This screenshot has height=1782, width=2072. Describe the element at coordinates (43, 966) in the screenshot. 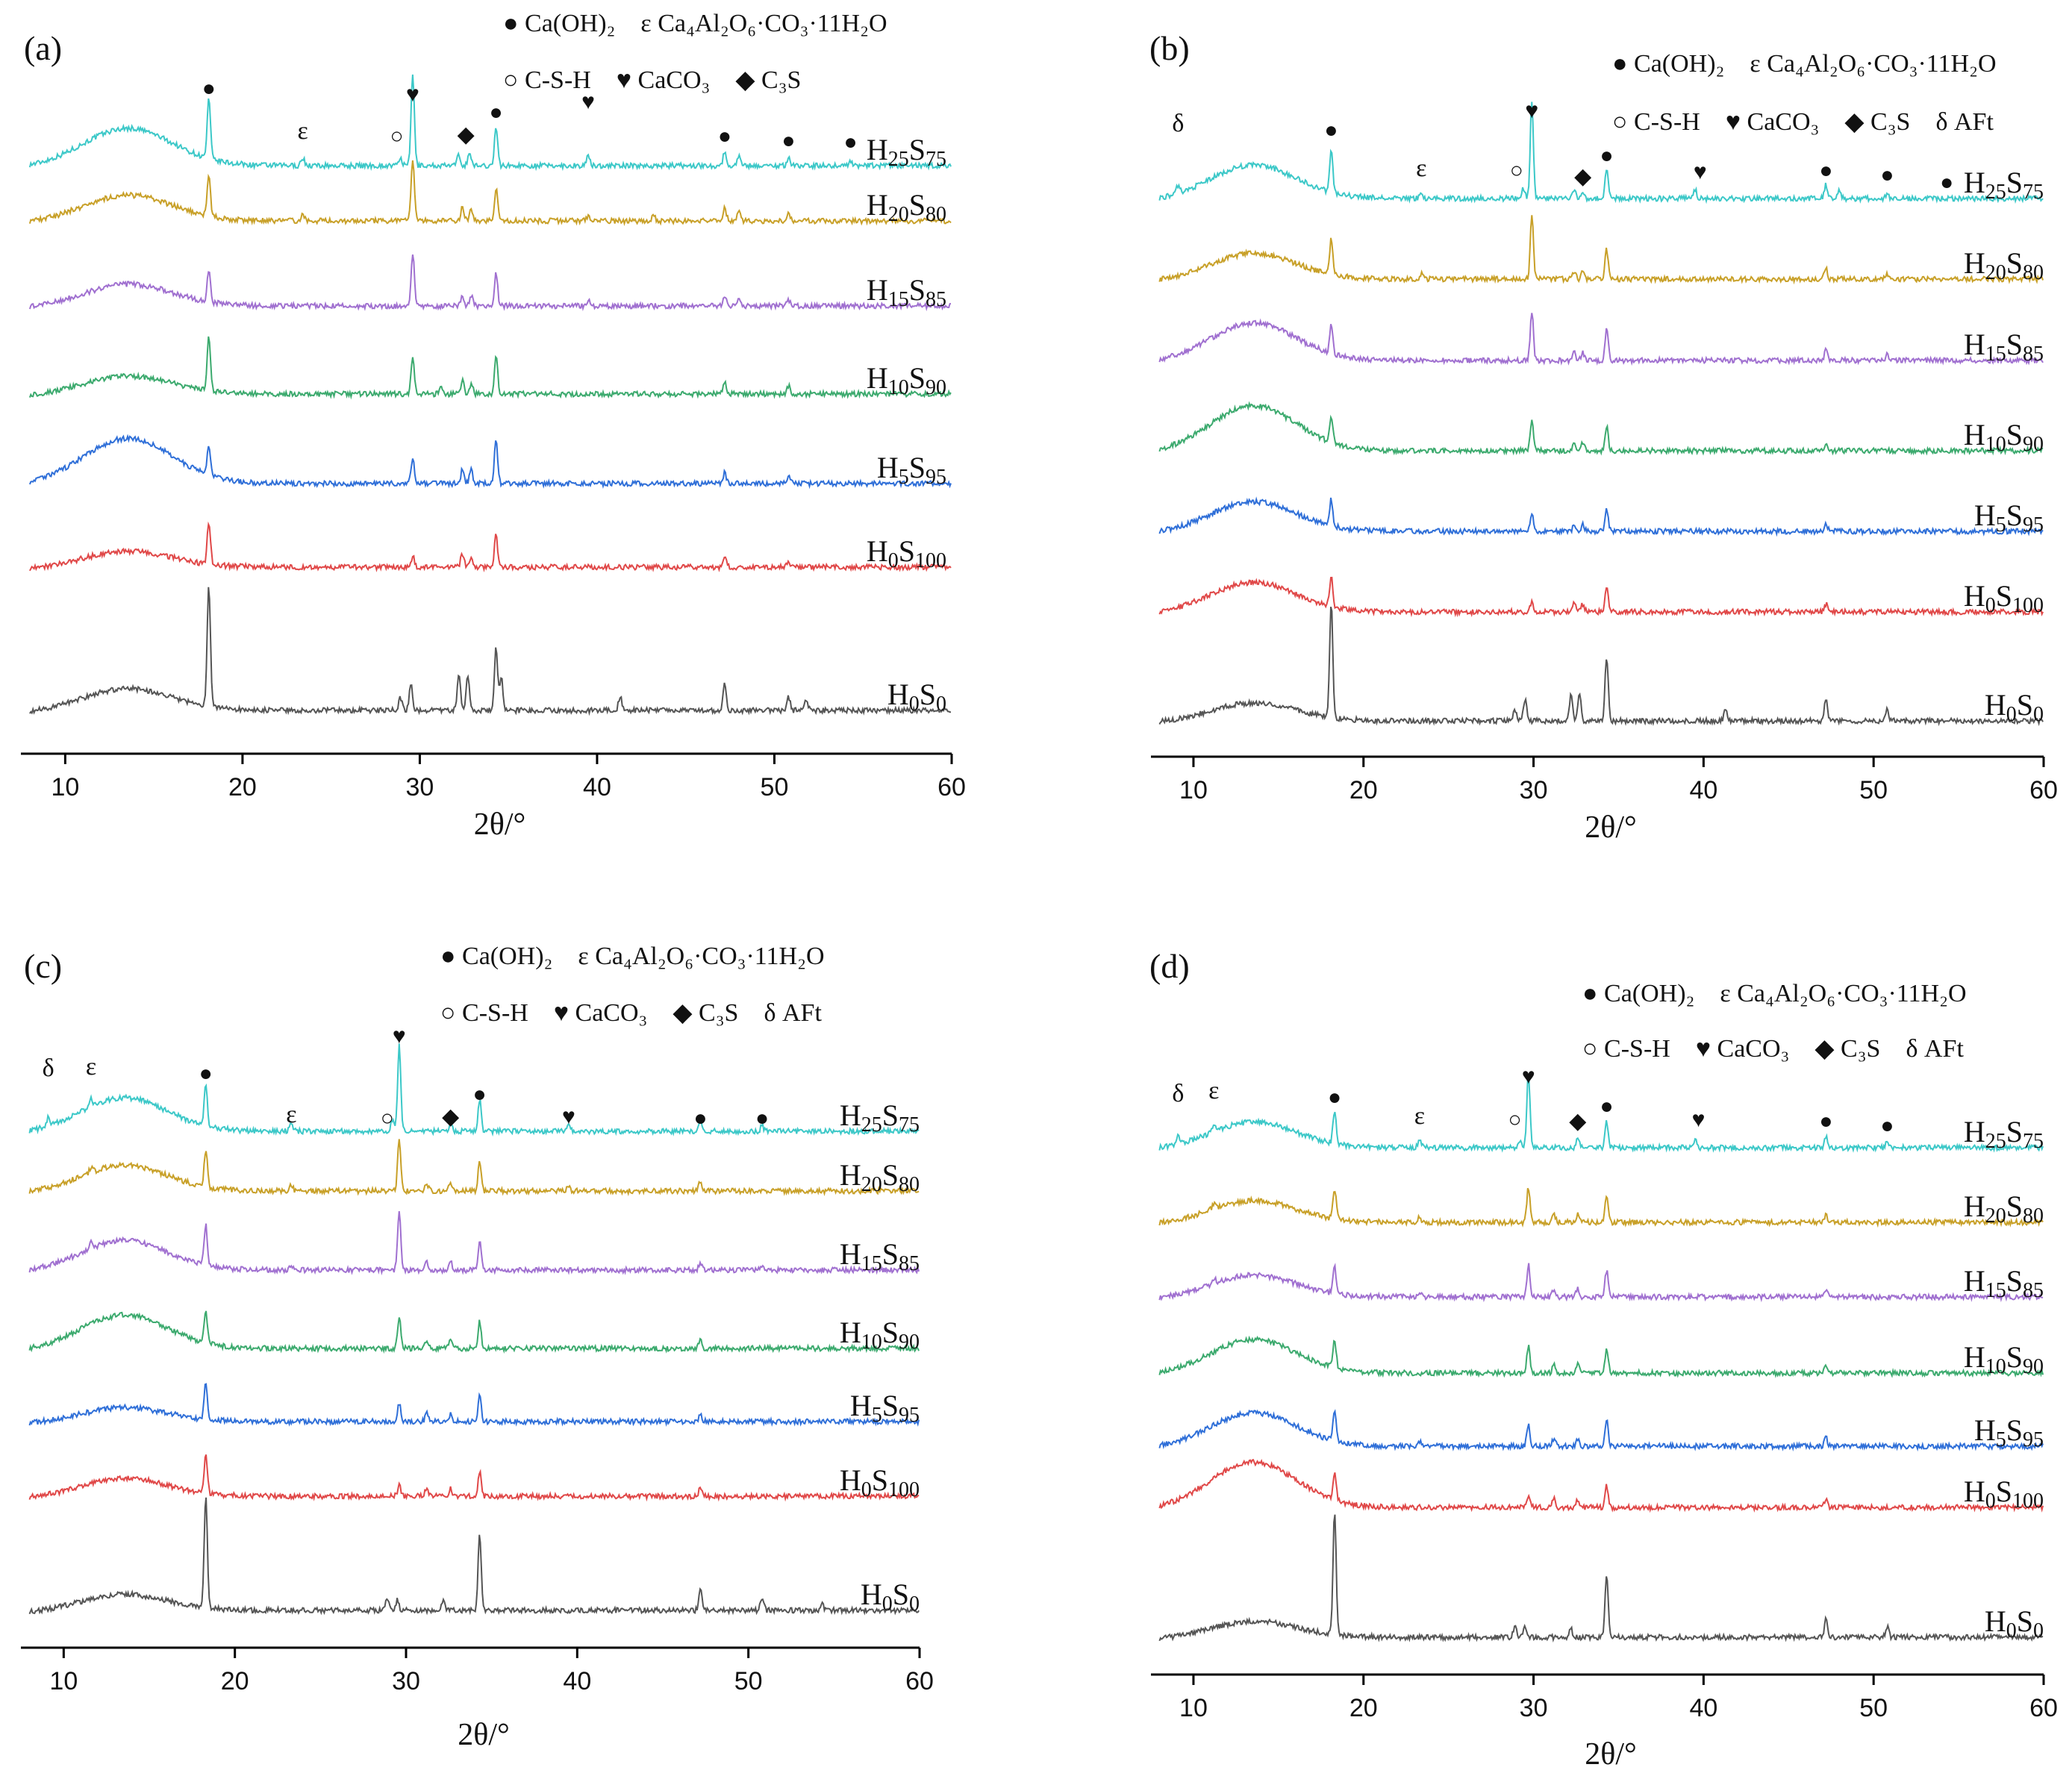

I see `panel-label: (c)` at that location.